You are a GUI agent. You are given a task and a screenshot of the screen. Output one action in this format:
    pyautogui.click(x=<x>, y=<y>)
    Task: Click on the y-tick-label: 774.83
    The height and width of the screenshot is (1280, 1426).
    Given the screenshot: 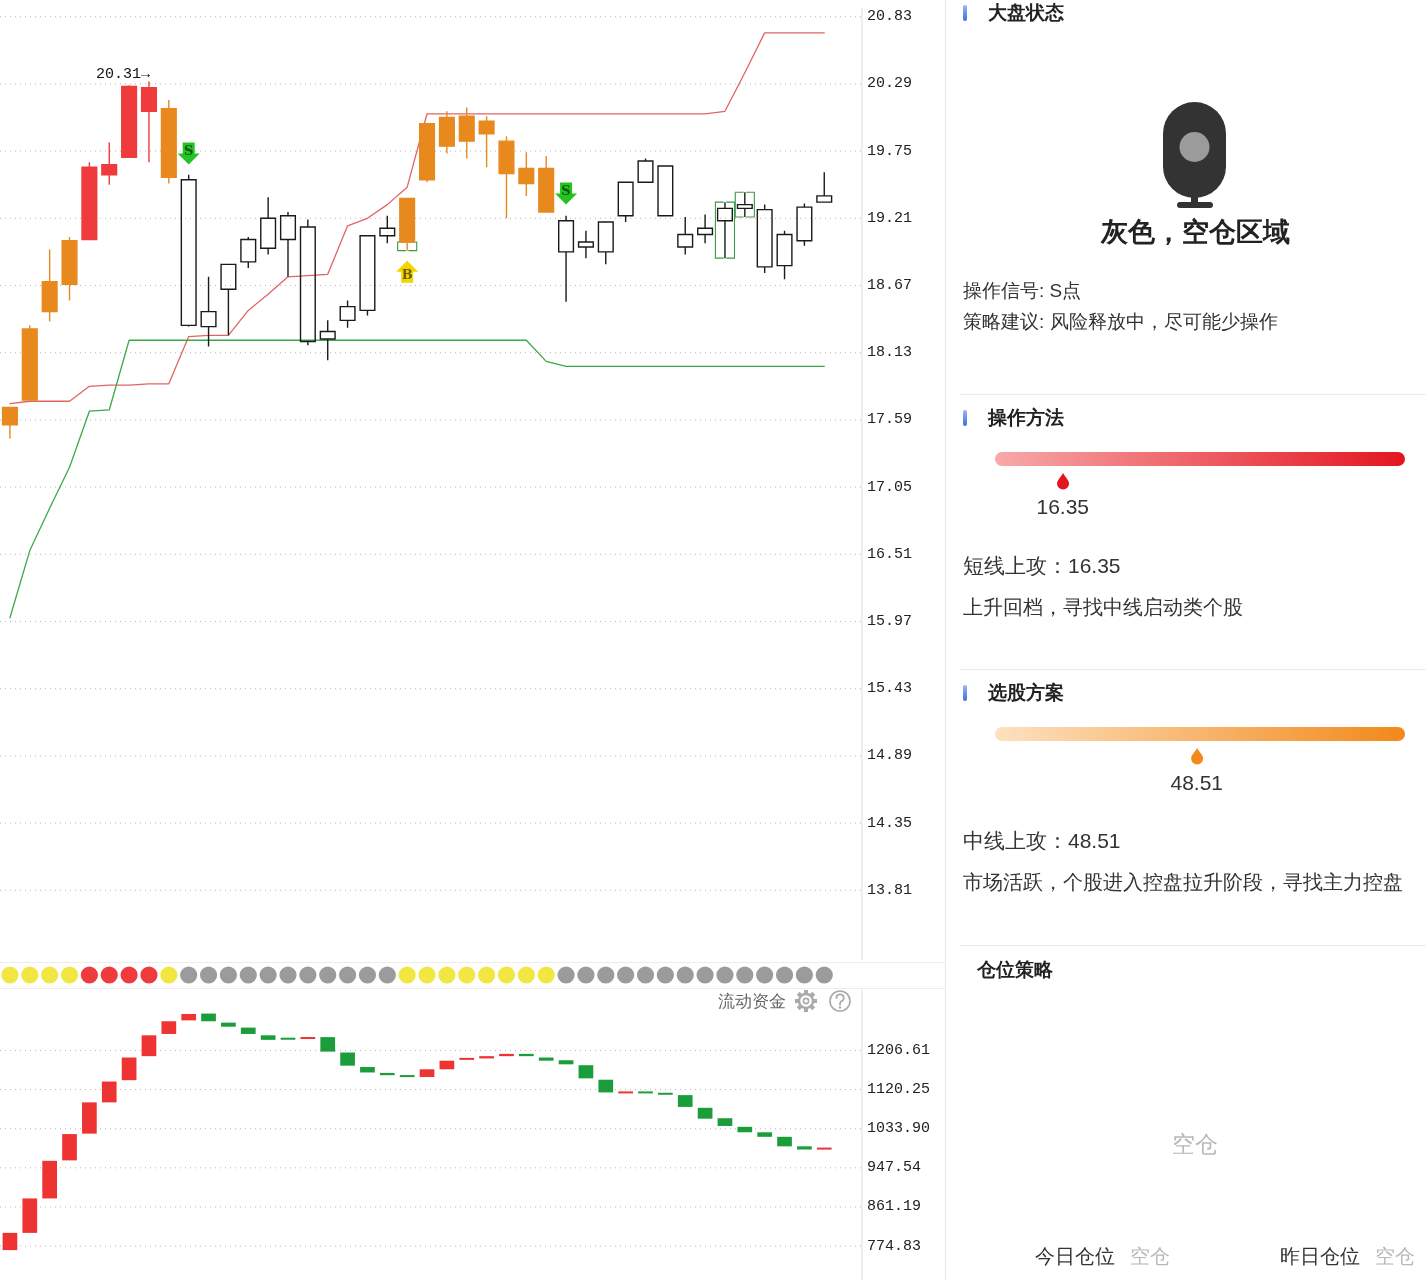 What is the action you would take?
    pyautogui.click(x=894, y=1246)
    